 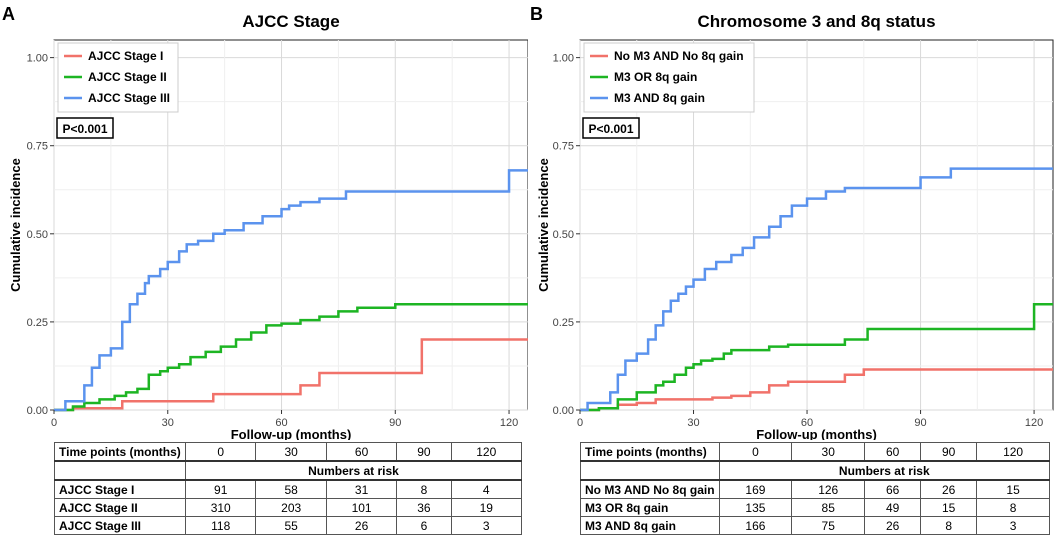 What do you see at coordinates (291, 507) in the screenshot?
I see `risk-table-value: 203` at bounding box center [291, 507].